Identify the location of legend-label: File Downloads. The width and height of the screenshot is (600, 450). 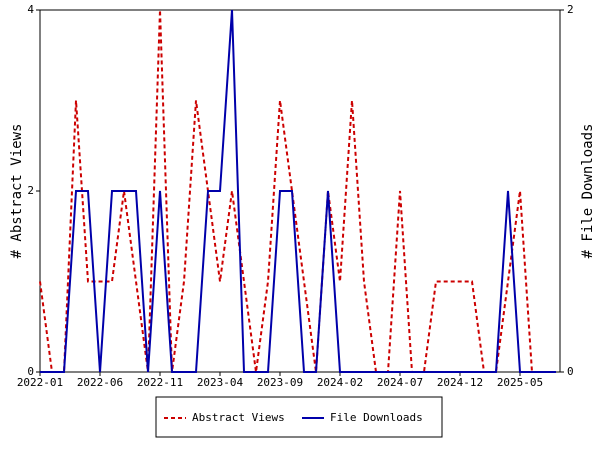
(376, 417).